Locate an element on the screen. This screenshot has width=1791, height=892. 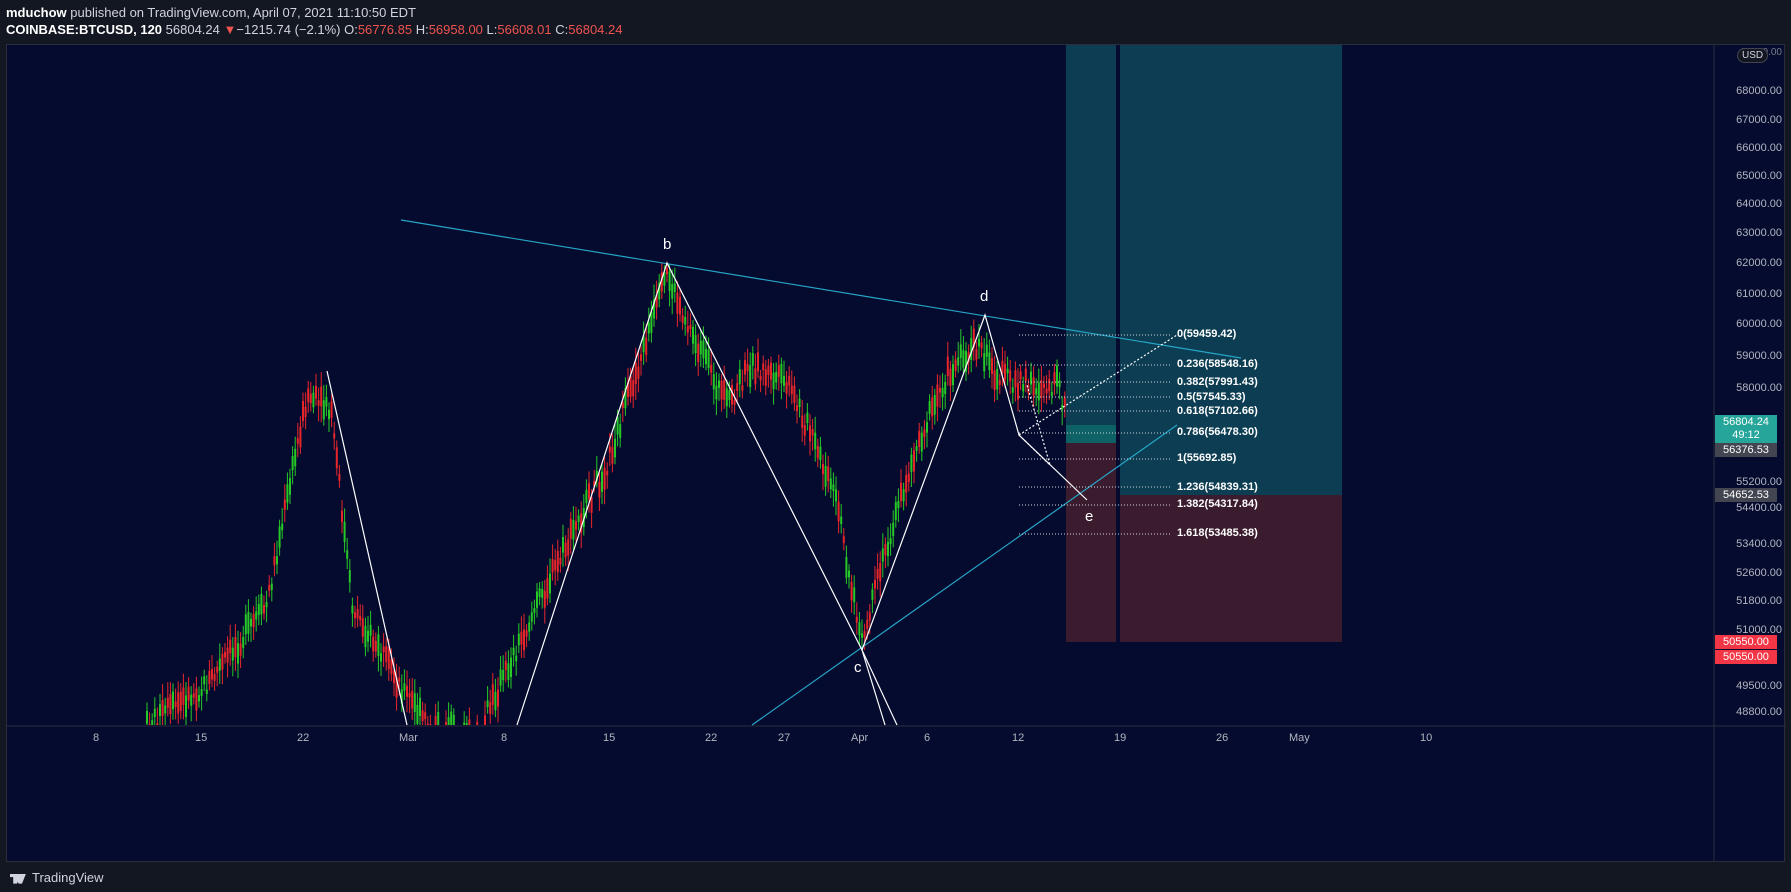
loss-zone-left is located at coordinates (1091, 542).